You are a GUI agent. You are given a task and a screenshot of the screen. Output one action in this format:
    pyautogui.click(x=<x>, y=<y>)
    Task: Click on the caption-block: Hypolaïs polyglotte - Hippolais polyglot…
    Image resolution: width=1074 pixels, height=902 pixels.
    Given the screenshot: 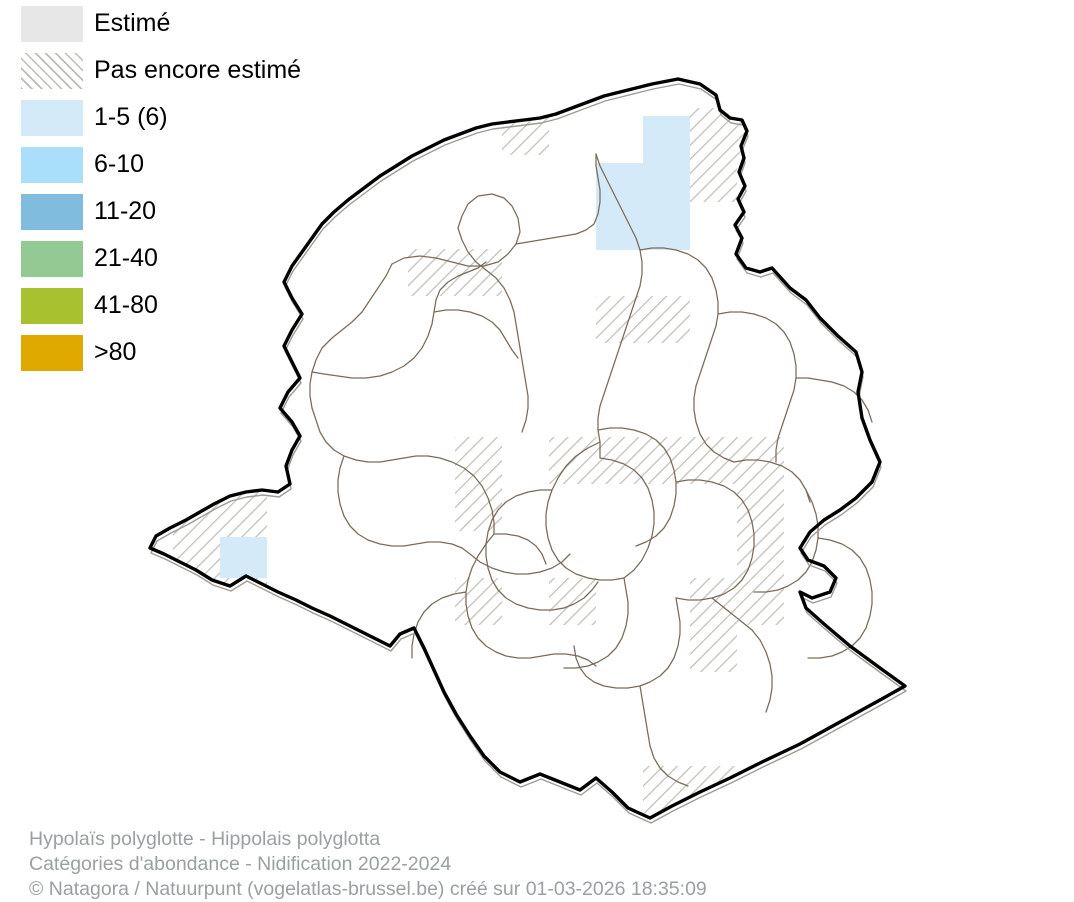 What is the action you would take?
    pyautogui.click(x=539, y=864)
    